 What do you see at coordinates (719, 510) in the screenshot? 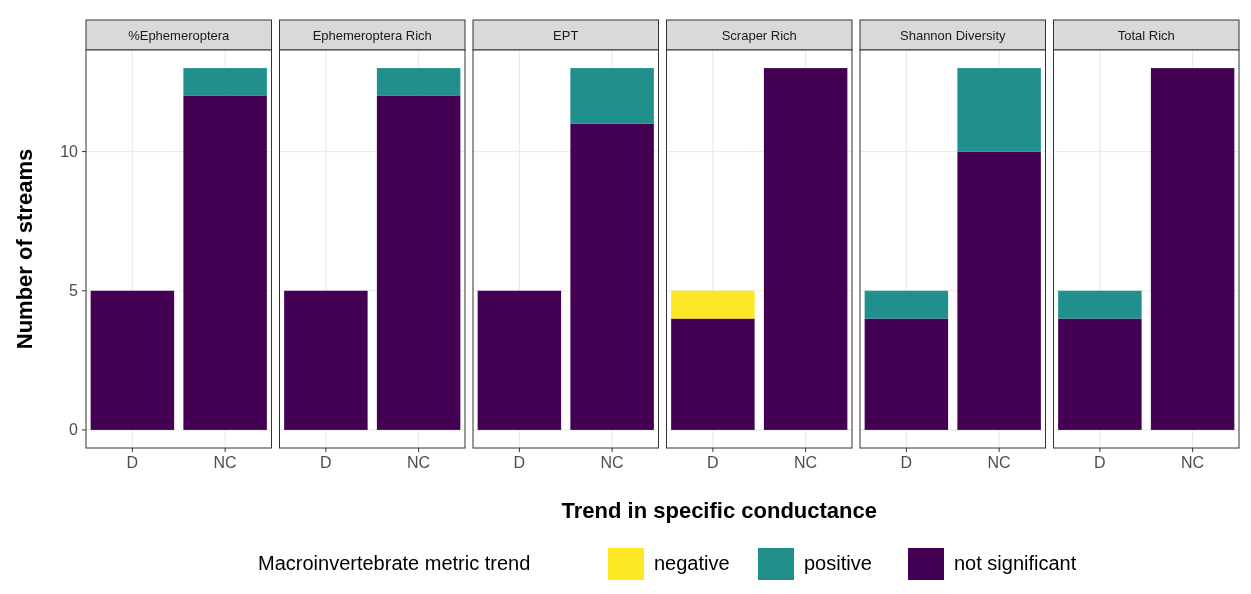
I see `x-axis-title: Trend in specific conductance` at bounding box center [719, 510].